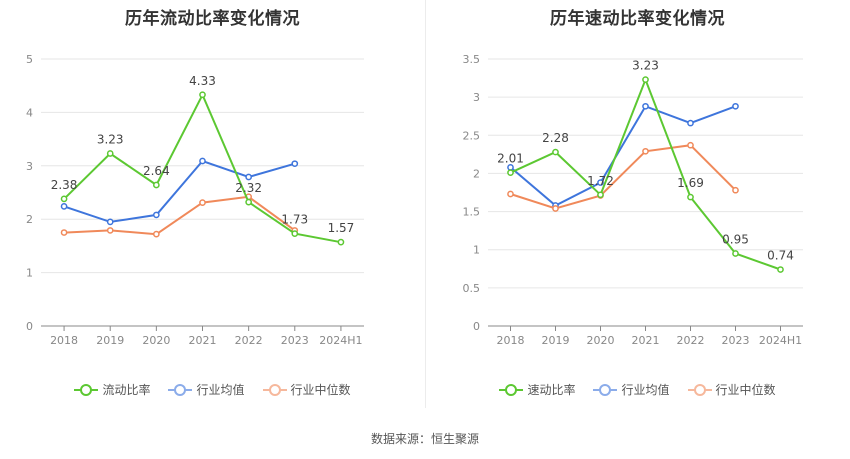 The width and height of the screenshot is (850, 459). Describe the element at coordinates (551, 390) in the screenshot. I see `legend-label: 速动比率` at that location.